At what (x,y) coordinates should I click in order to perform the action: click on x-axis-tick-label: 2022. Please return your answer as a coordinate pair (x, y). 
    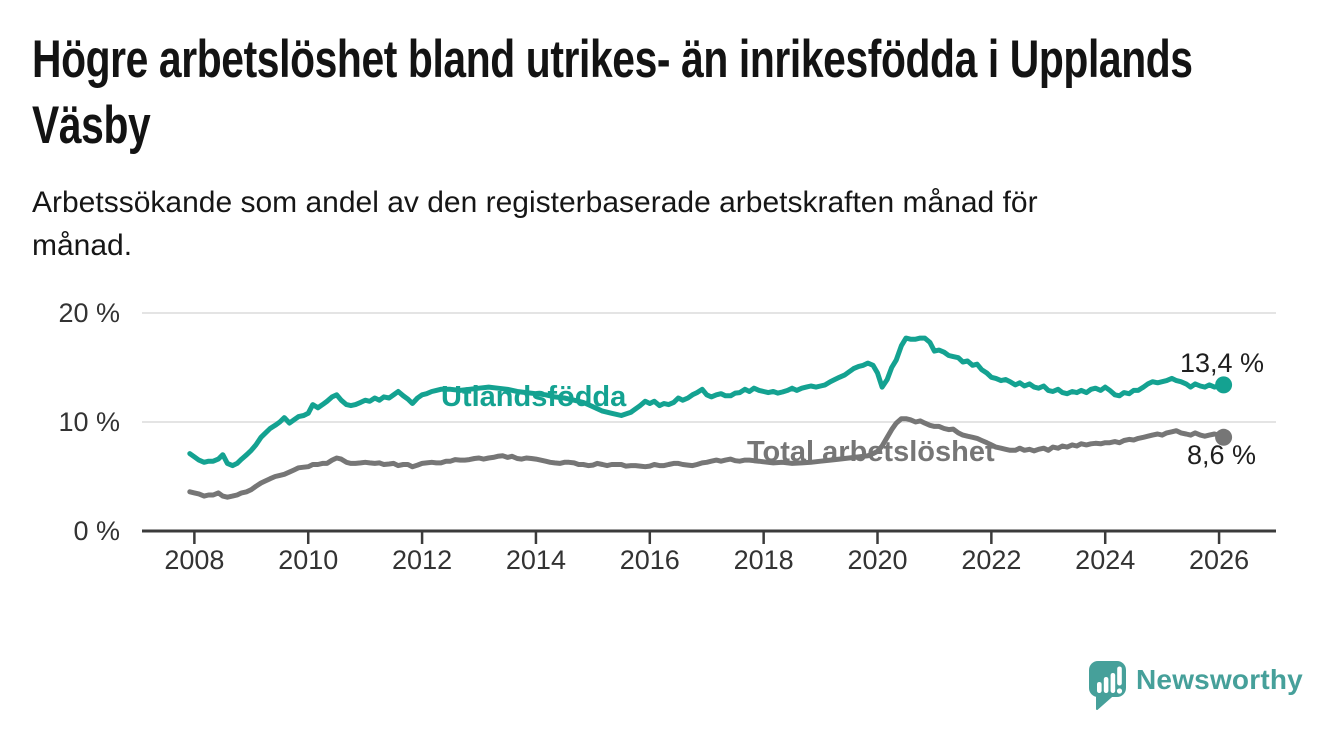
    Looking at the image, I should click on (991, 560).